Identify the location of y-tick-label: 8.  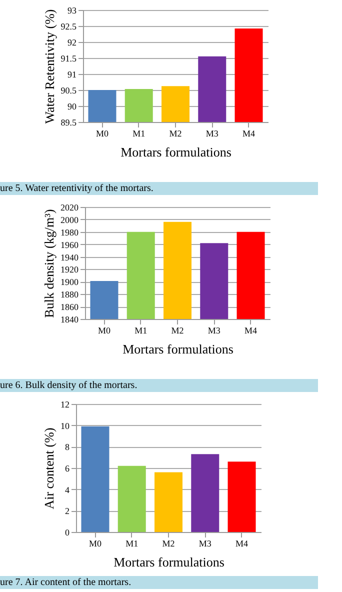
(67, 447).